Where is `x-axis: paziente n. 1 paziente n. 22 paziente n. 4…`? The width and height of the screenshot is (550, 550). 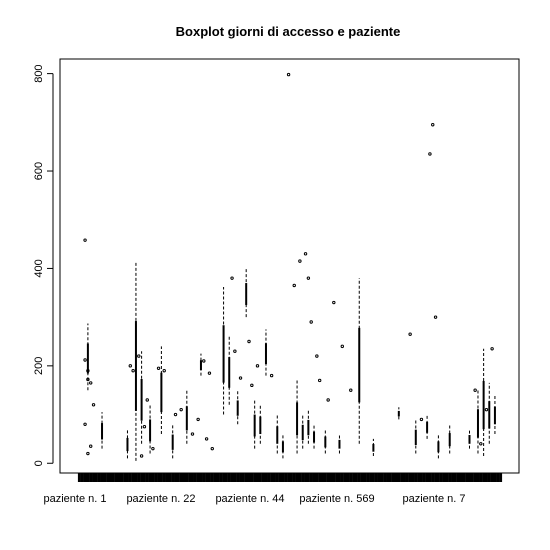 x-axis: paziente n. 1 paziente n. 22 paziente n. 4… is located at coordinates (273, 489).